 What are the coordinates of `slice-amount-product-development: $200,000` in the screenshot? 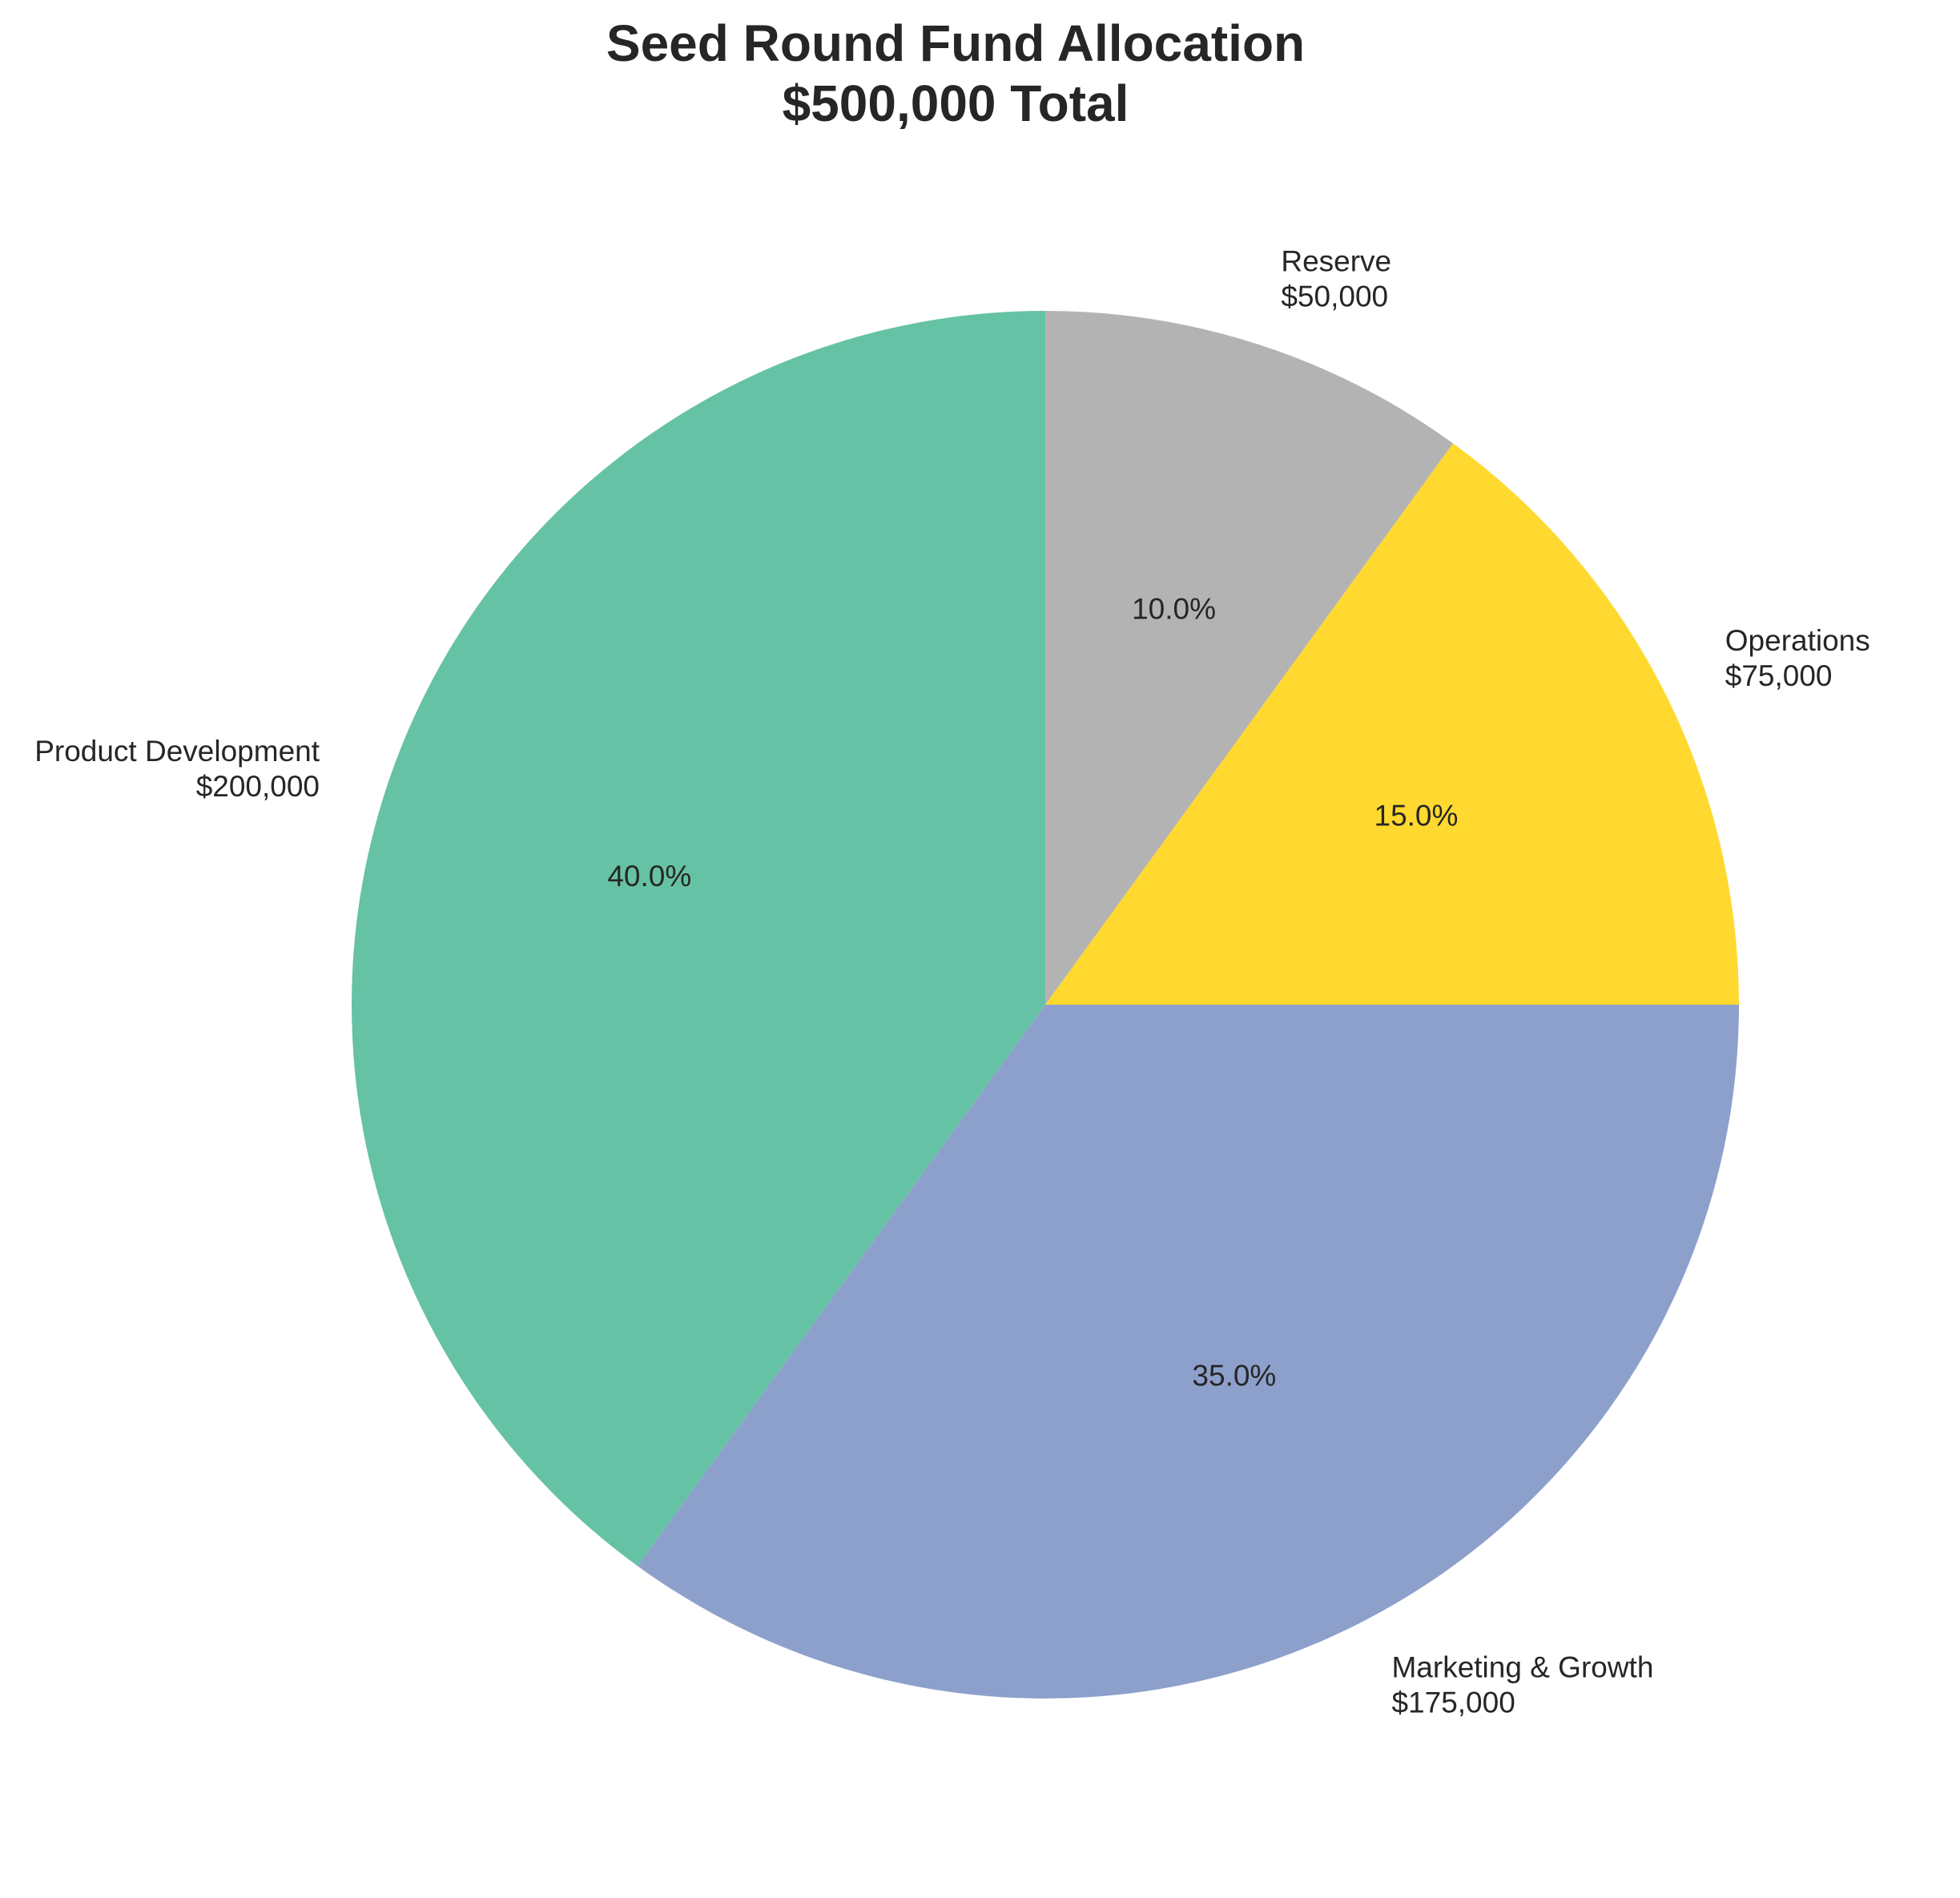 It's located at (258, 786).